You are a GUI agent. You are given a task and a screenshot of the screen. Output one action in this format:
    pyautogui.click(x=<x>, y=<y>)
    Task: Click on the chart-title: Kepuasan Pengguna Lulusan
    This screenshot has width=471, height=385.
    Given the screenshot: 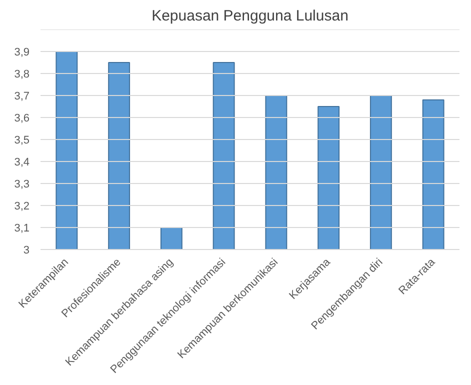 What is the action you would take?
    pyautogui.click(x=250, y=16)
    